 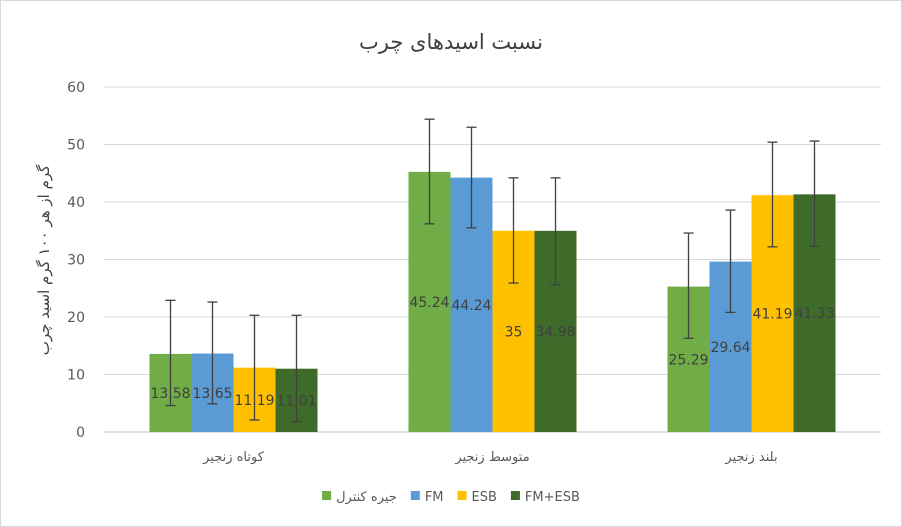 I want to click on data-label: 11.19, so click(x=254, y=401).